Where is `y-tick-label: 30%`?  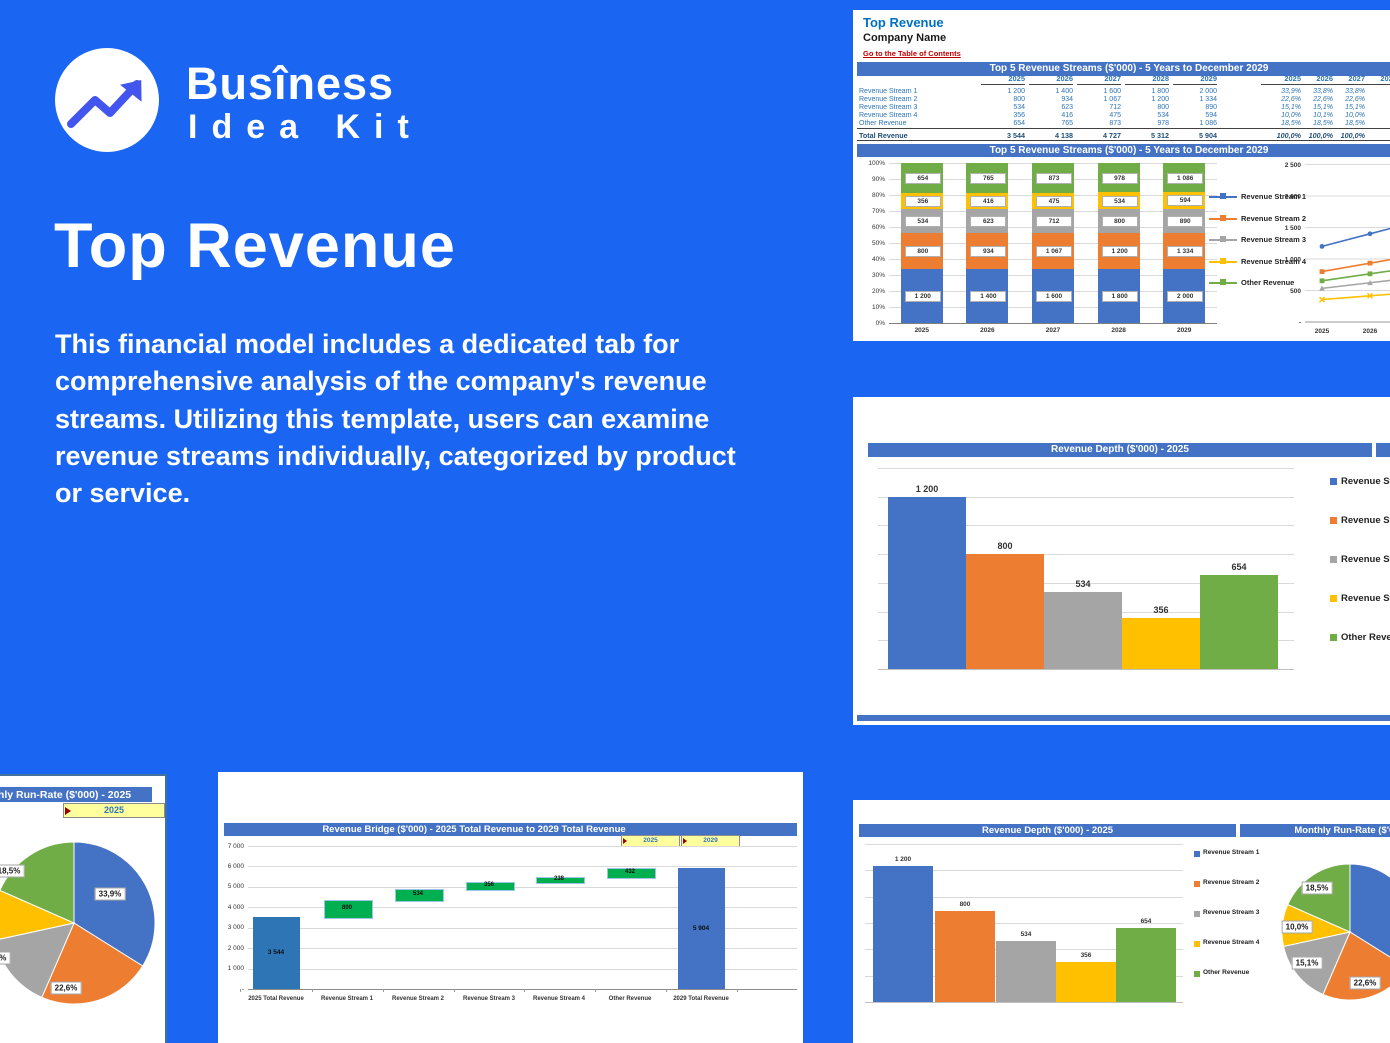
y-tick-label: 30% is located at coordinates (878, 275).